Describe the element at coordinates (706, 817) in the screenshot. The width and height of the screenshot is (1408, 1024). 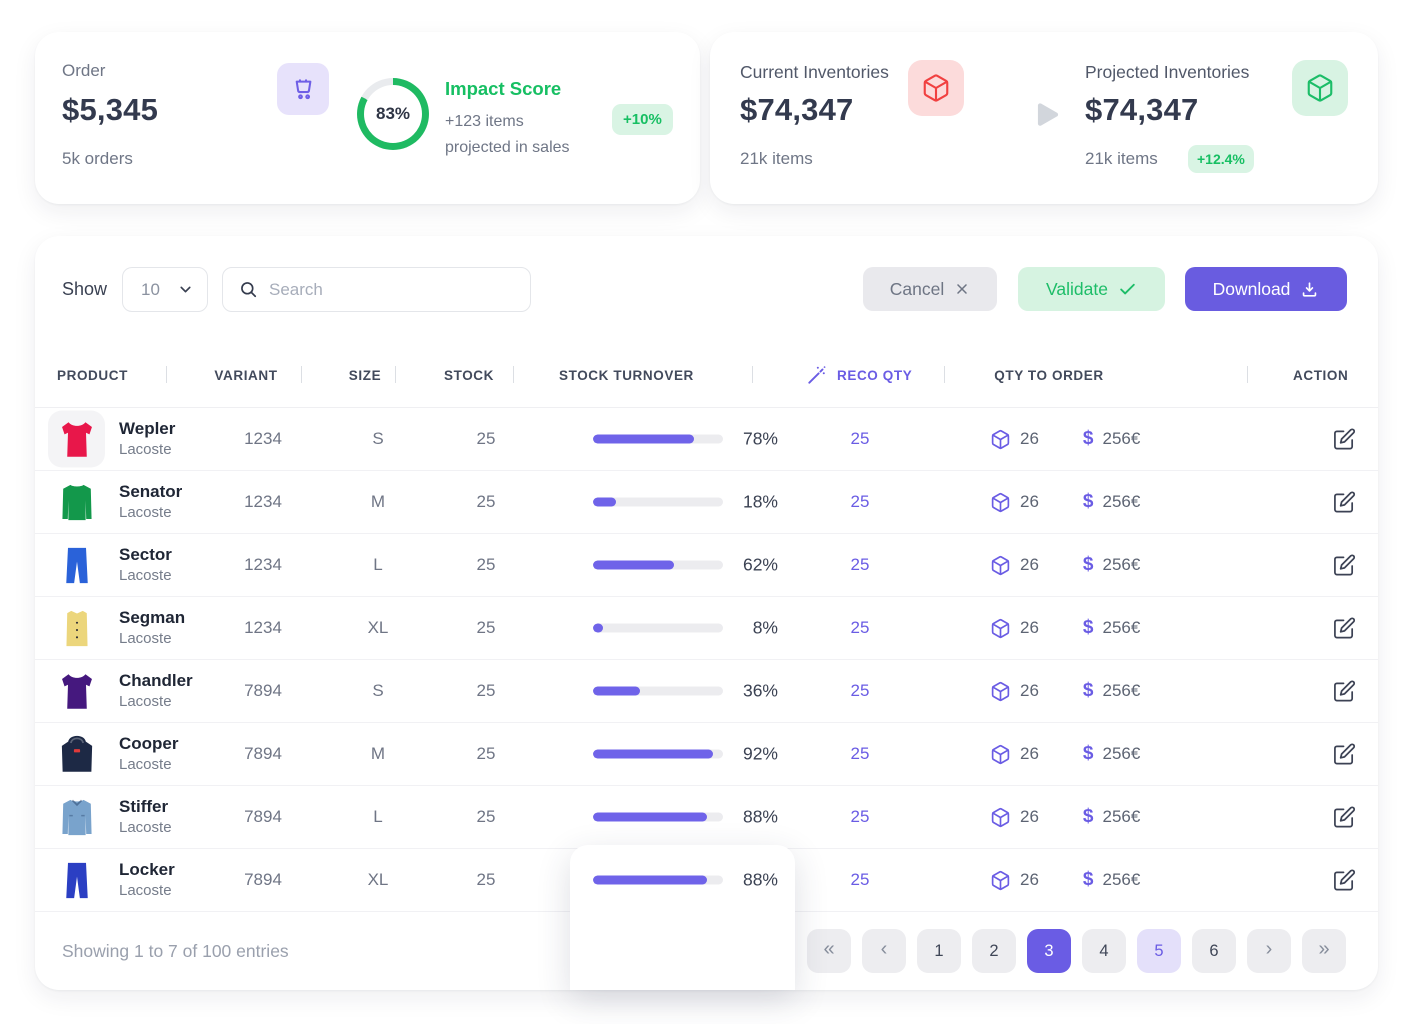
I see `table-row: Stiffer Lacoste 7894 L 25 88% 25 26 $256€` at that location.